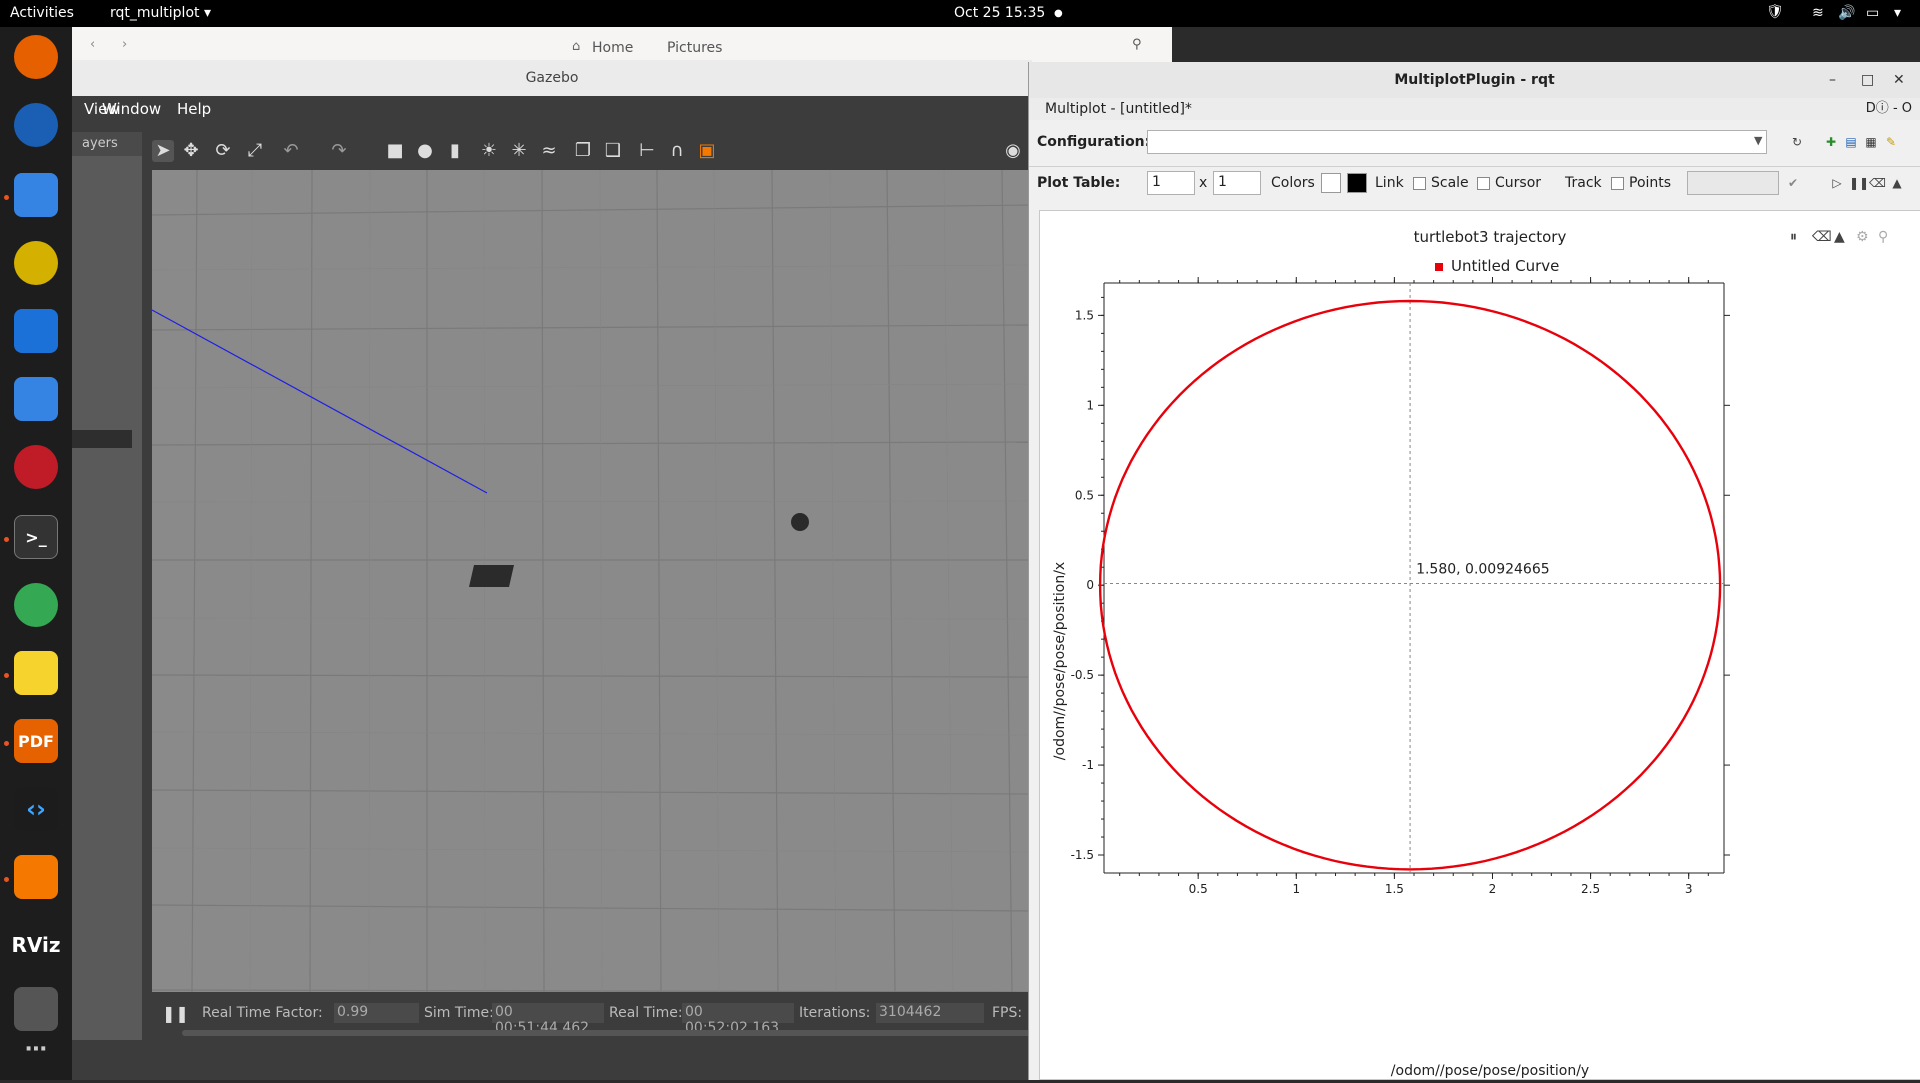  Describe the element at coordinates (36, 605) in the screenshot. I see `chrome-icon` at that location.